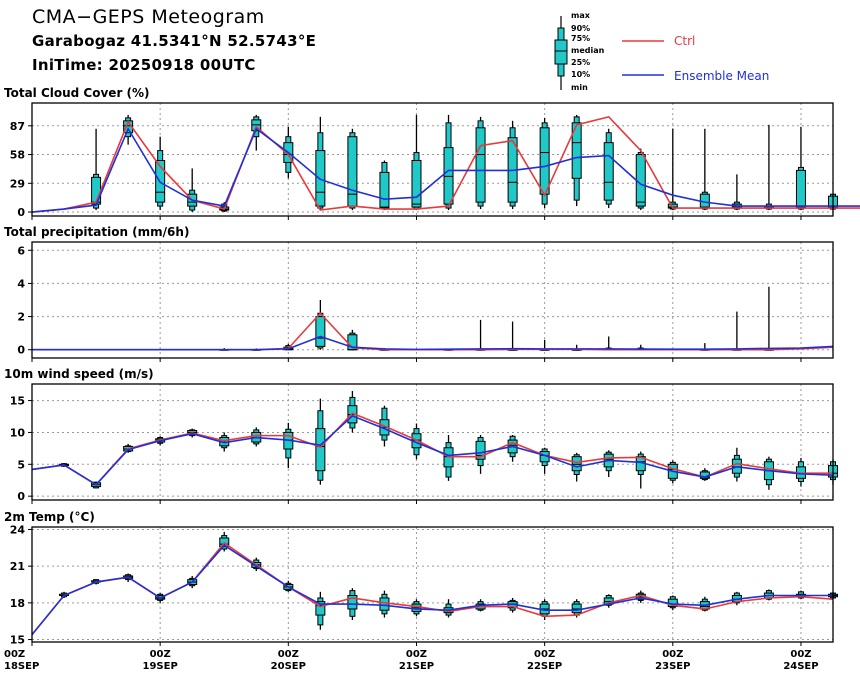 This screenshot has width=860, height=680. I want to click on y-tick-label: 58, so click(17, 155).